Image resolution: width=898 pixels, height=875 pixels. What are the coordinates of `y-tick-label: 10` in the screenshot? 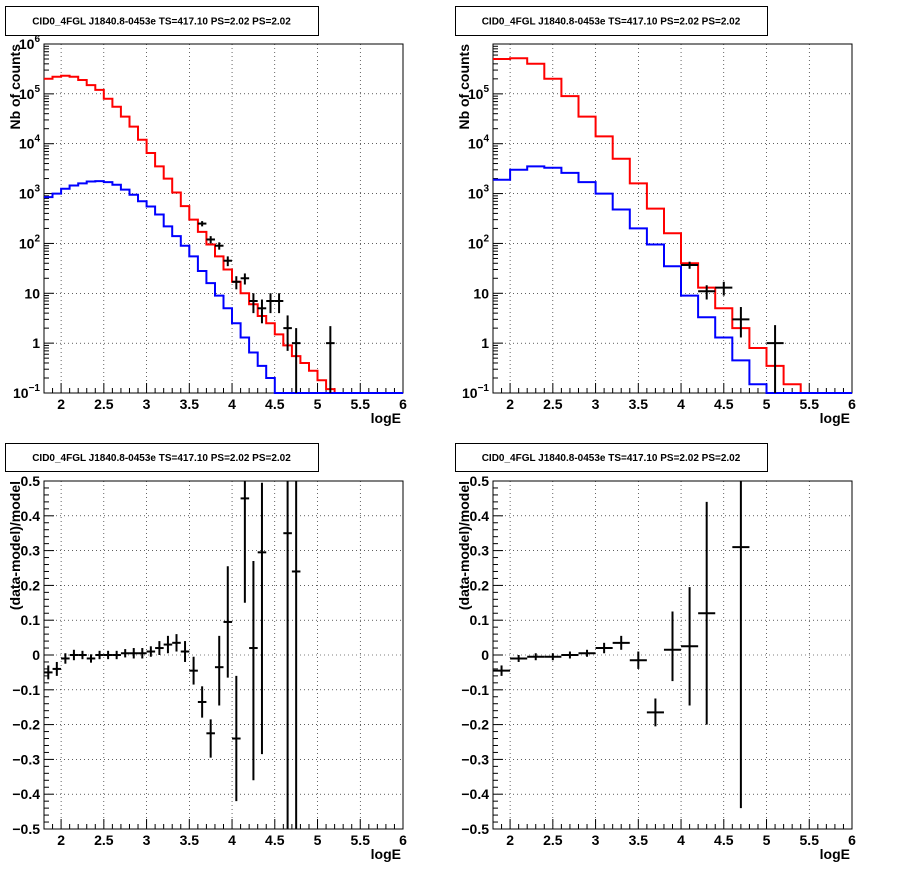 It's located at (481, 293).